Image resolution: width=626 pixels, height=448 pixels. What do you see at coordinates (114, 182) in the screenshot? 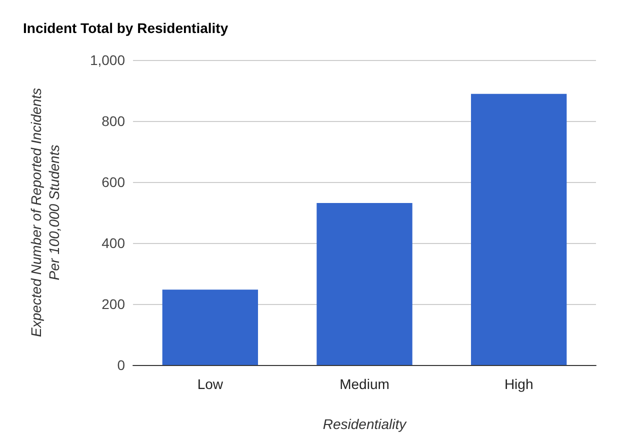
I see `y-tick-label: 600` at bounding box center [114, 182].